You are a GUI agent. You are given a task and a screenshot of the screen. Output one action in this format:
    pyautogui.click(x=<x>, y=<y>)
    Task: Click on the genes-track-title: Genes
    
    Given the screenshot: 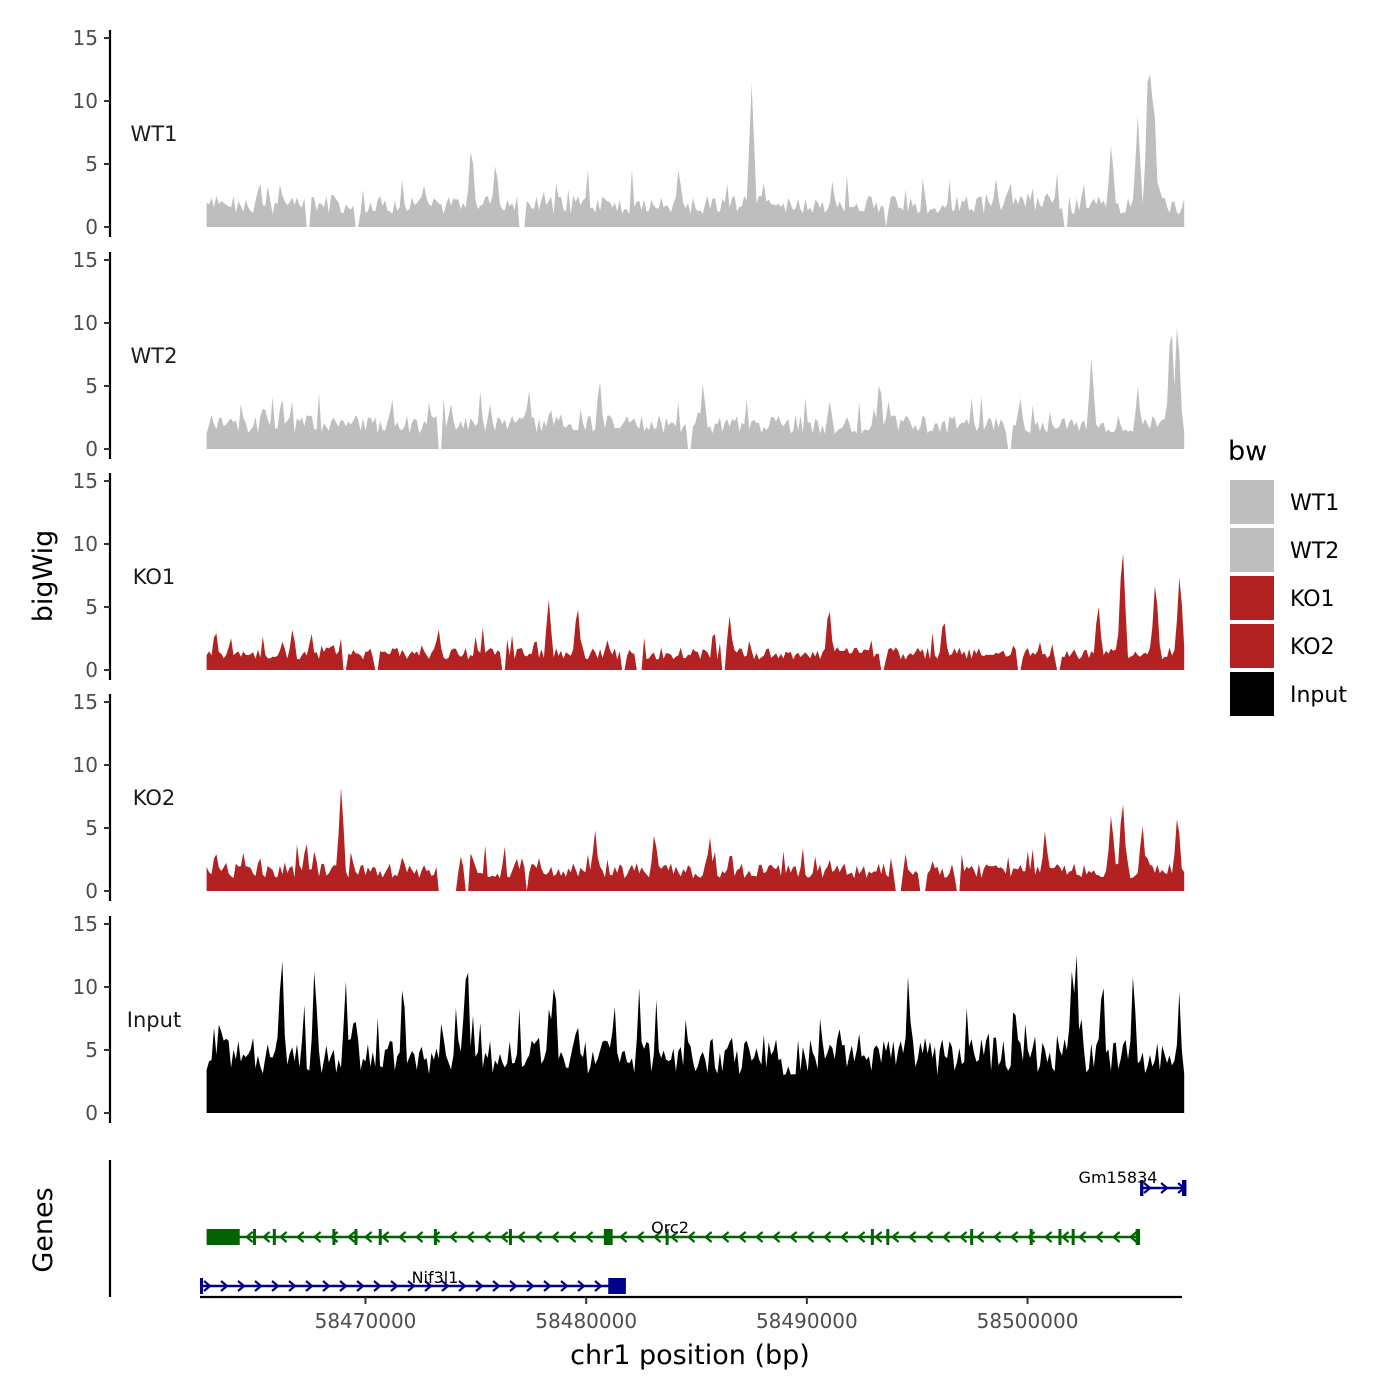 What is the action you would take?
    pyautogui.click(x=43, y=1229)
    